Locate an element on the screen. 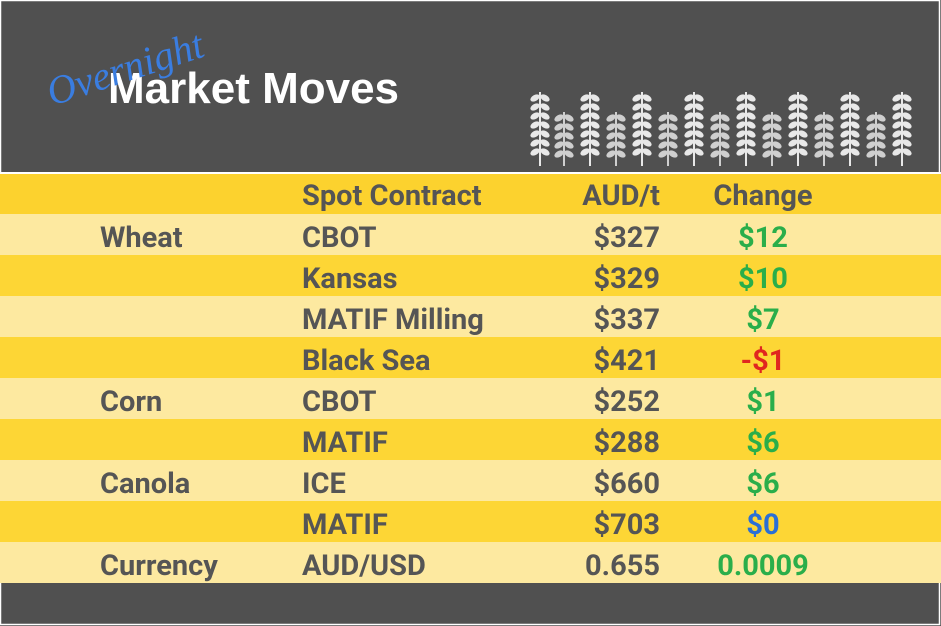 This screenshot has width=941, height=626. divider is located at coordinates (470, 173).